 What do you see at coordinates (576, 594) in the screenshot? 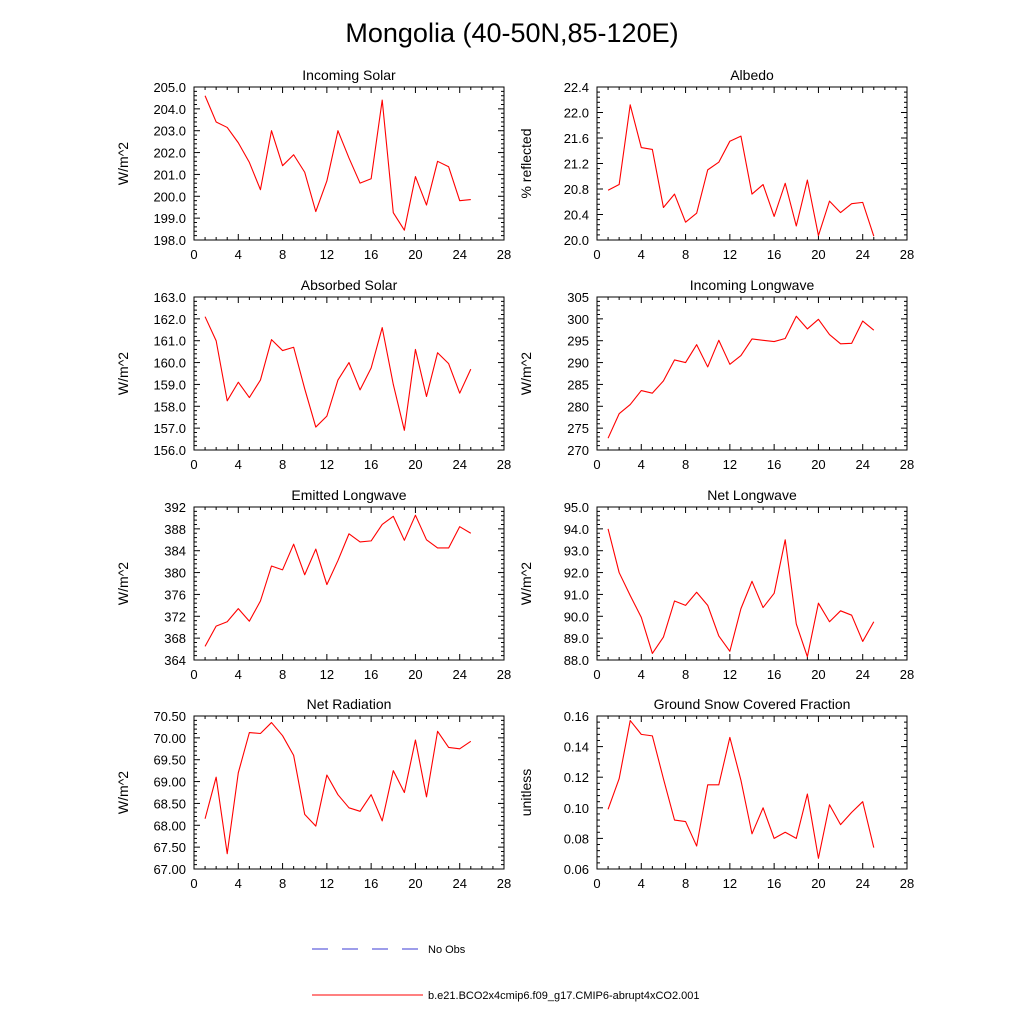
I see `y-tick-label: 91.0` at bounding box center [576, 594].